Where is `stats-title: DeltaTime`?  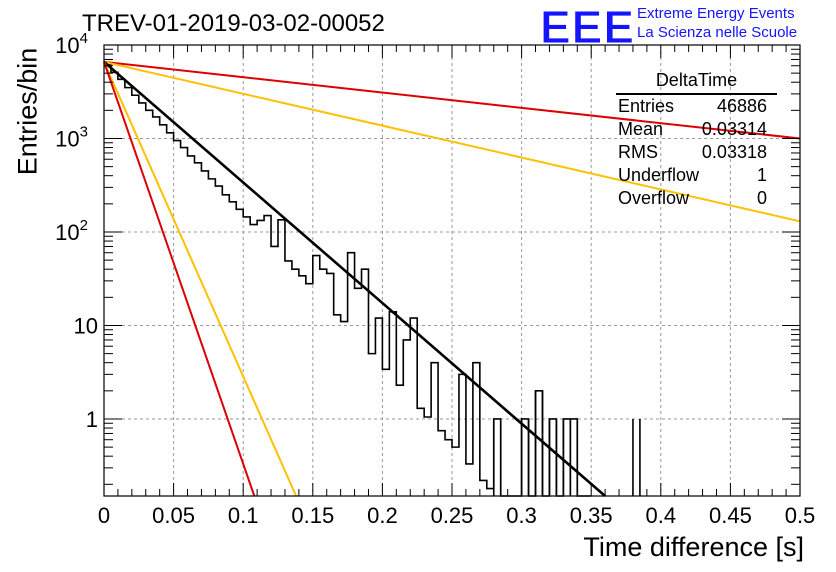
stats-title: DeltaTime is located at coordinates (696, 82).